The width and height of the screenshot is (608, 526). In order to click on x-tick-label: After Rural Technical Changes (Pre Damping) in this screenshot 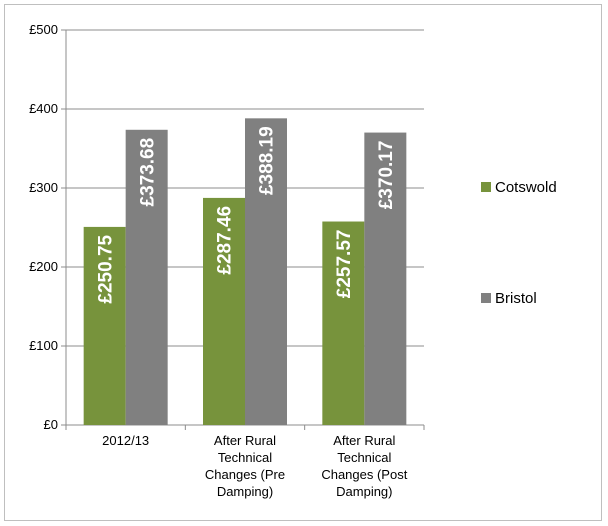, I will do `click(245, 466)`.